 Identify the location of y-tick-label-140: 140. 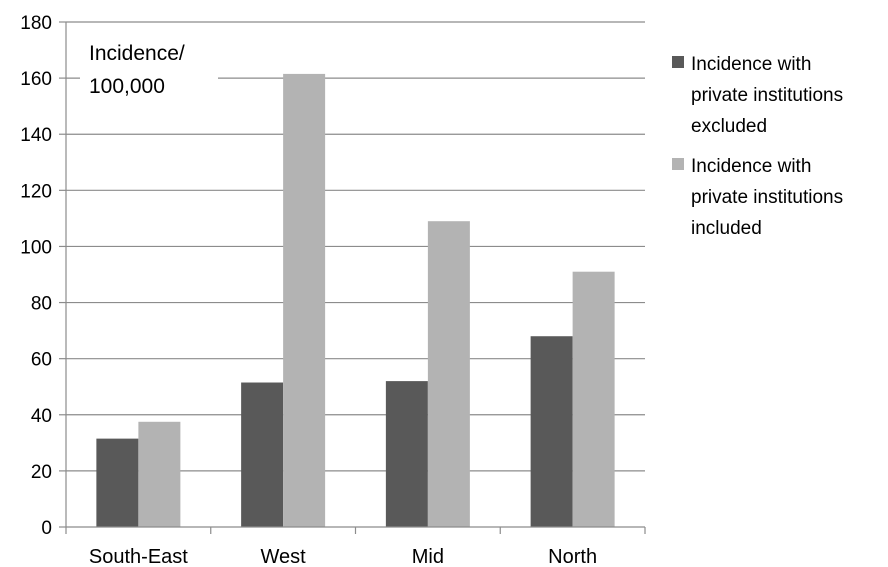
(36, 135).